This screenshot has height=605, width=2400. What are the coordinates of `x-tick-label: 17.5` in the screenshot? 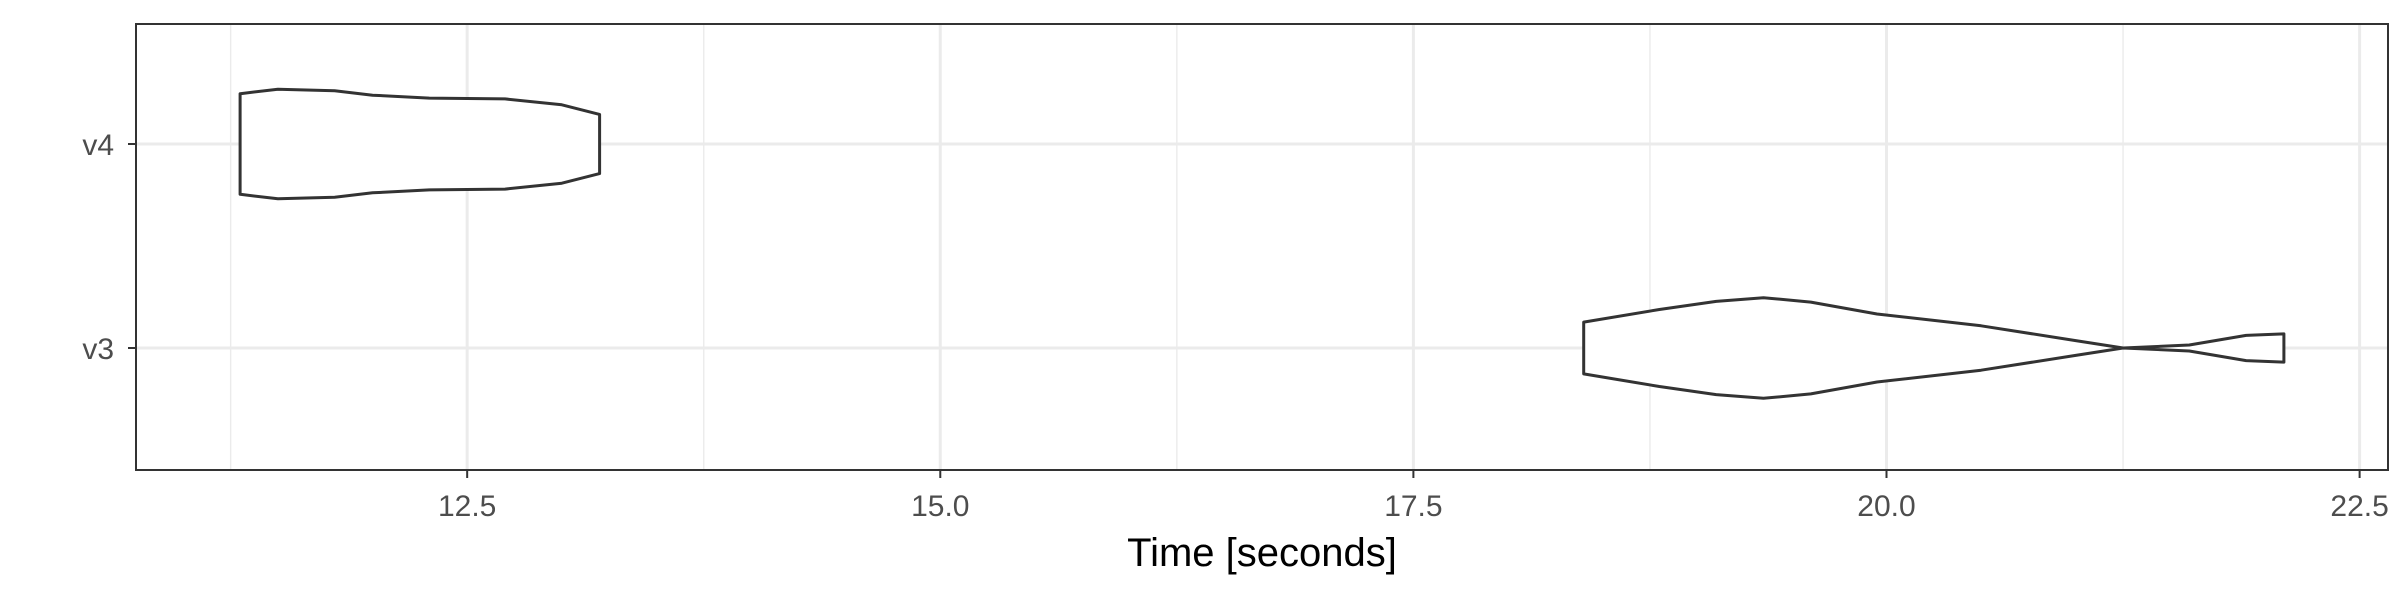 It's located at (1413, 506).